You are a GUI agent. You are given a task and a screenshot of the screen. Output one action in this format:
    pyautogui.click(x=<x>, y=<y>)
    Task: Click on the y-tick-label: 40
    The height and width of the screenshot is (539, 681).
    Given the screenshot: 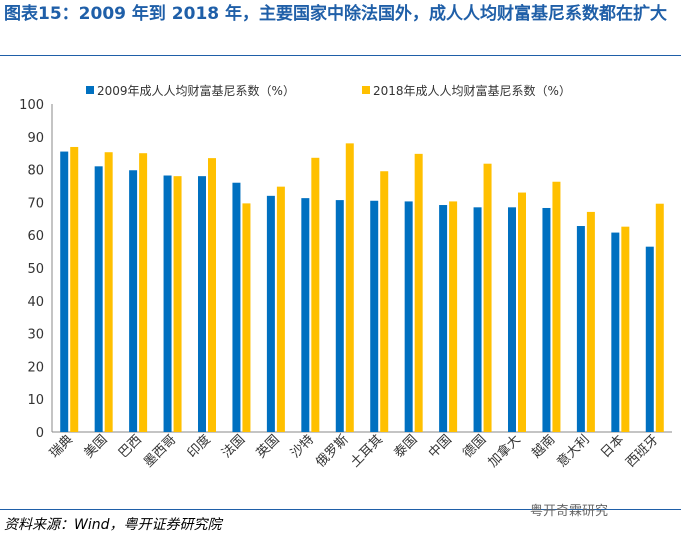 What is the action you would take?
    pyautogui.click(x=35, y=302)
    